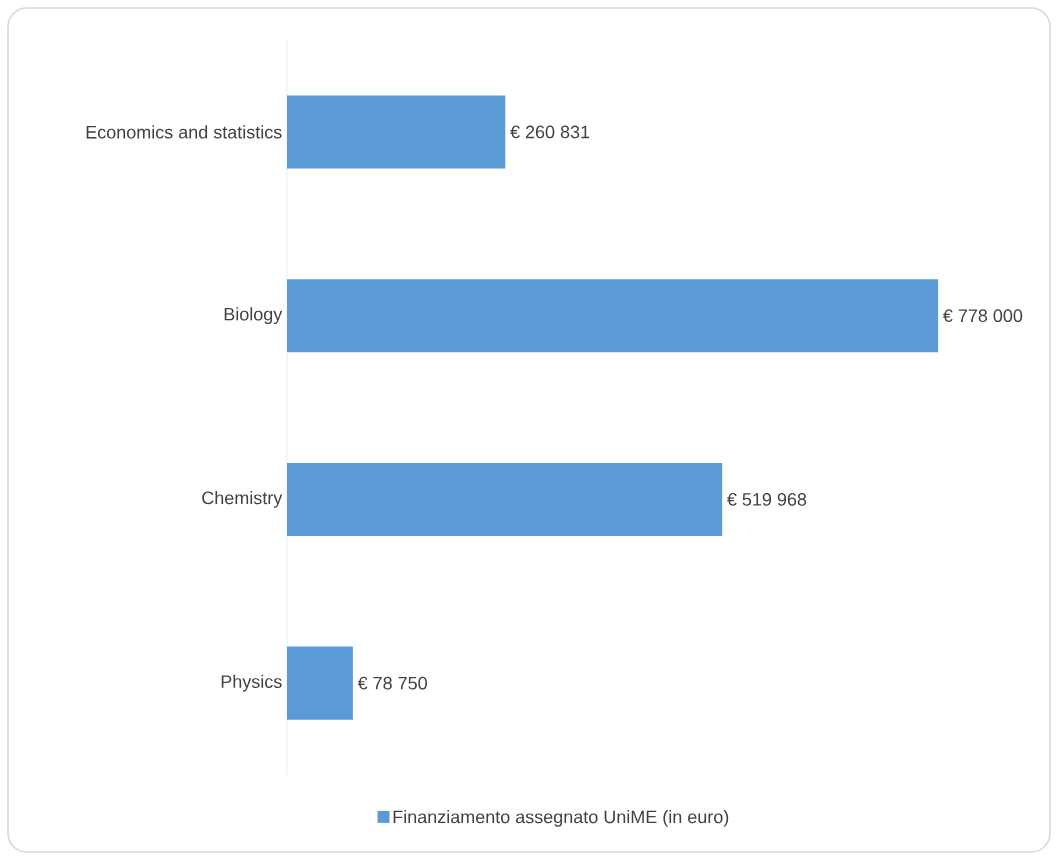  Describe the element at coordinates (767, 499) in the screenshot. I see `data-label: € 519 968` at that location.